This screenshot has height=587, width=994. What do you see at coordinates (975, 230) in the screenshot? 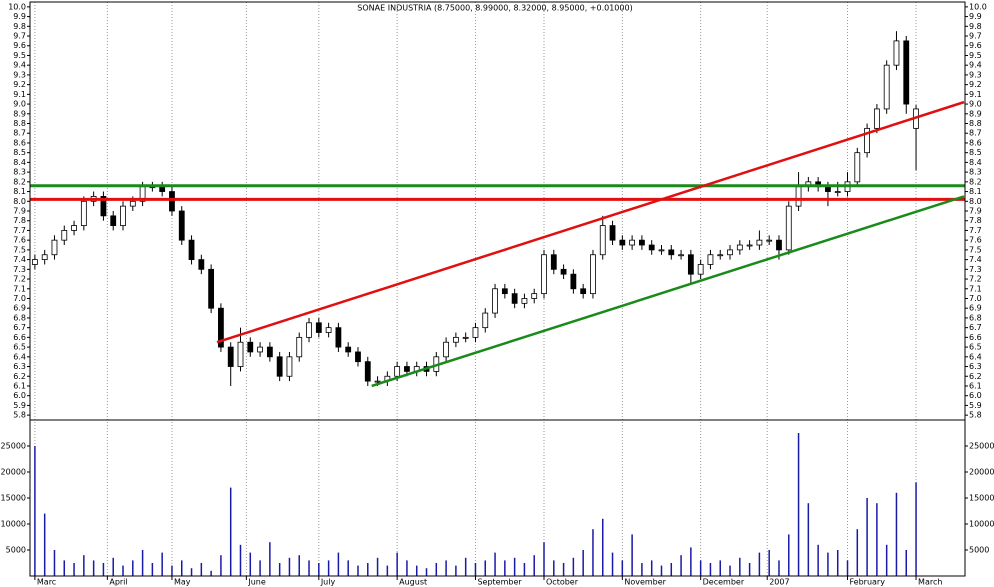
I see `y-tick-label-right: 7.7` at bounding box center [975, 230].